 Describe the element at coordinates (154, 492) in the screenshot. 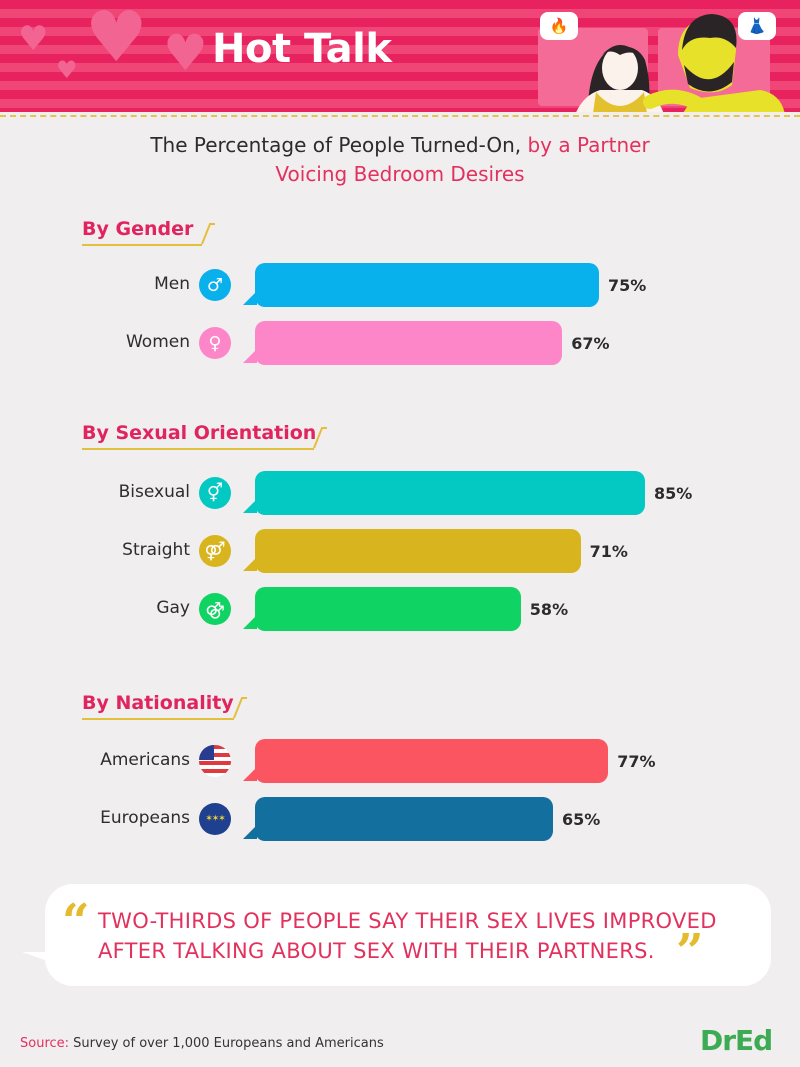

I see `bar-category-label: Bisexual` at that location.